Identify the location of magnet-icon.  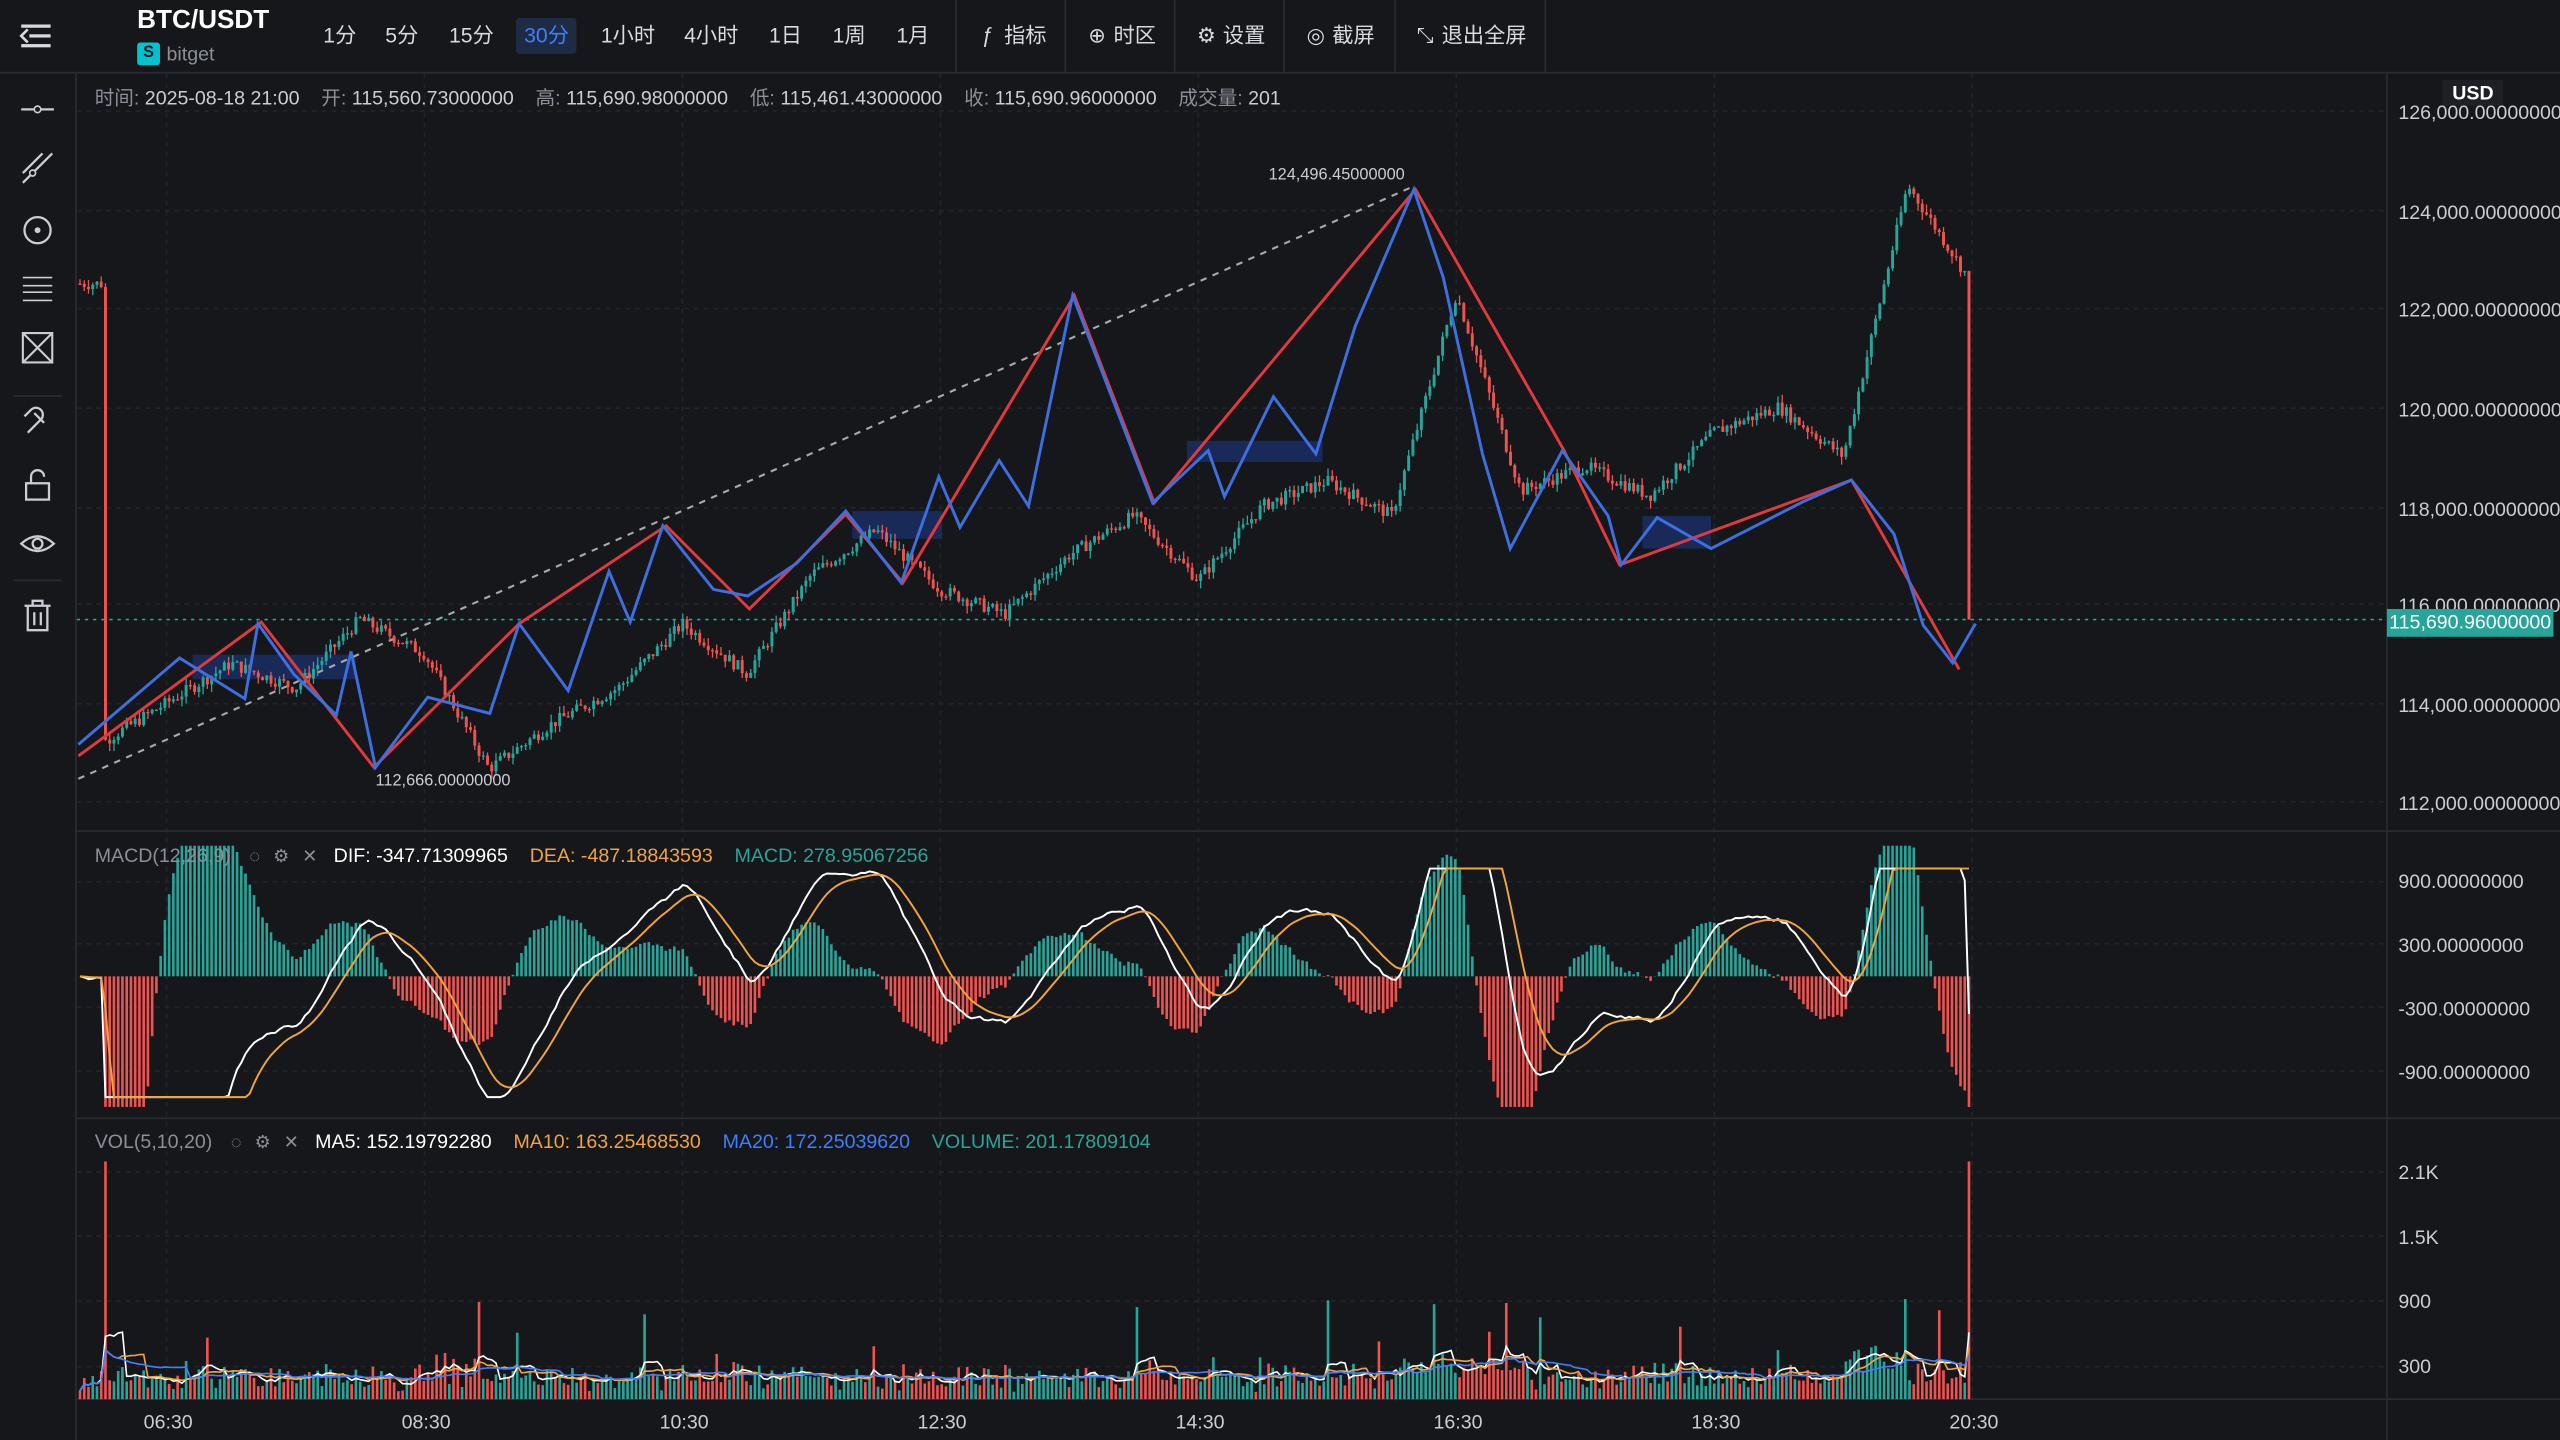
(37, 422).